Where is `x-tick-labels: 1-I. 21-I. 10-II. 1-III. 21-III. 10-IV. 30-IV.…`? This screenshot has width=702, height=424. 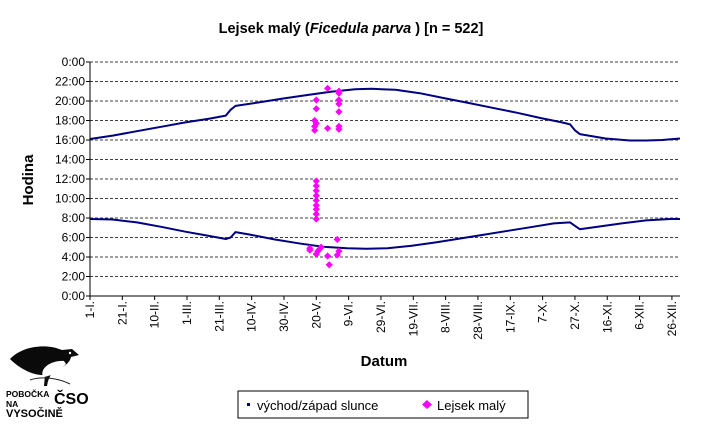 x-tick-labels: 1-I. 21-I. 10-II. 1-III. 21-III. 10-IV. 30-IV.… is located at coordinates (381, 320).